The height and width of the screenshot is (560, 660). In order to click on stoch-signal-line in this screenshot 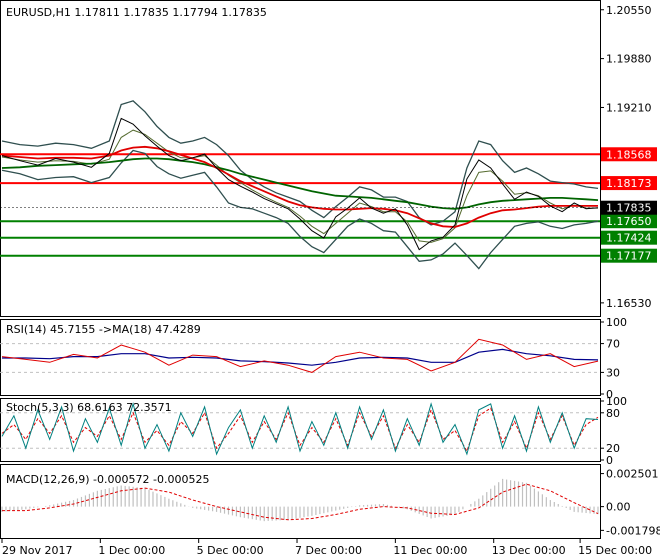, I will do `click(300, 430)`.